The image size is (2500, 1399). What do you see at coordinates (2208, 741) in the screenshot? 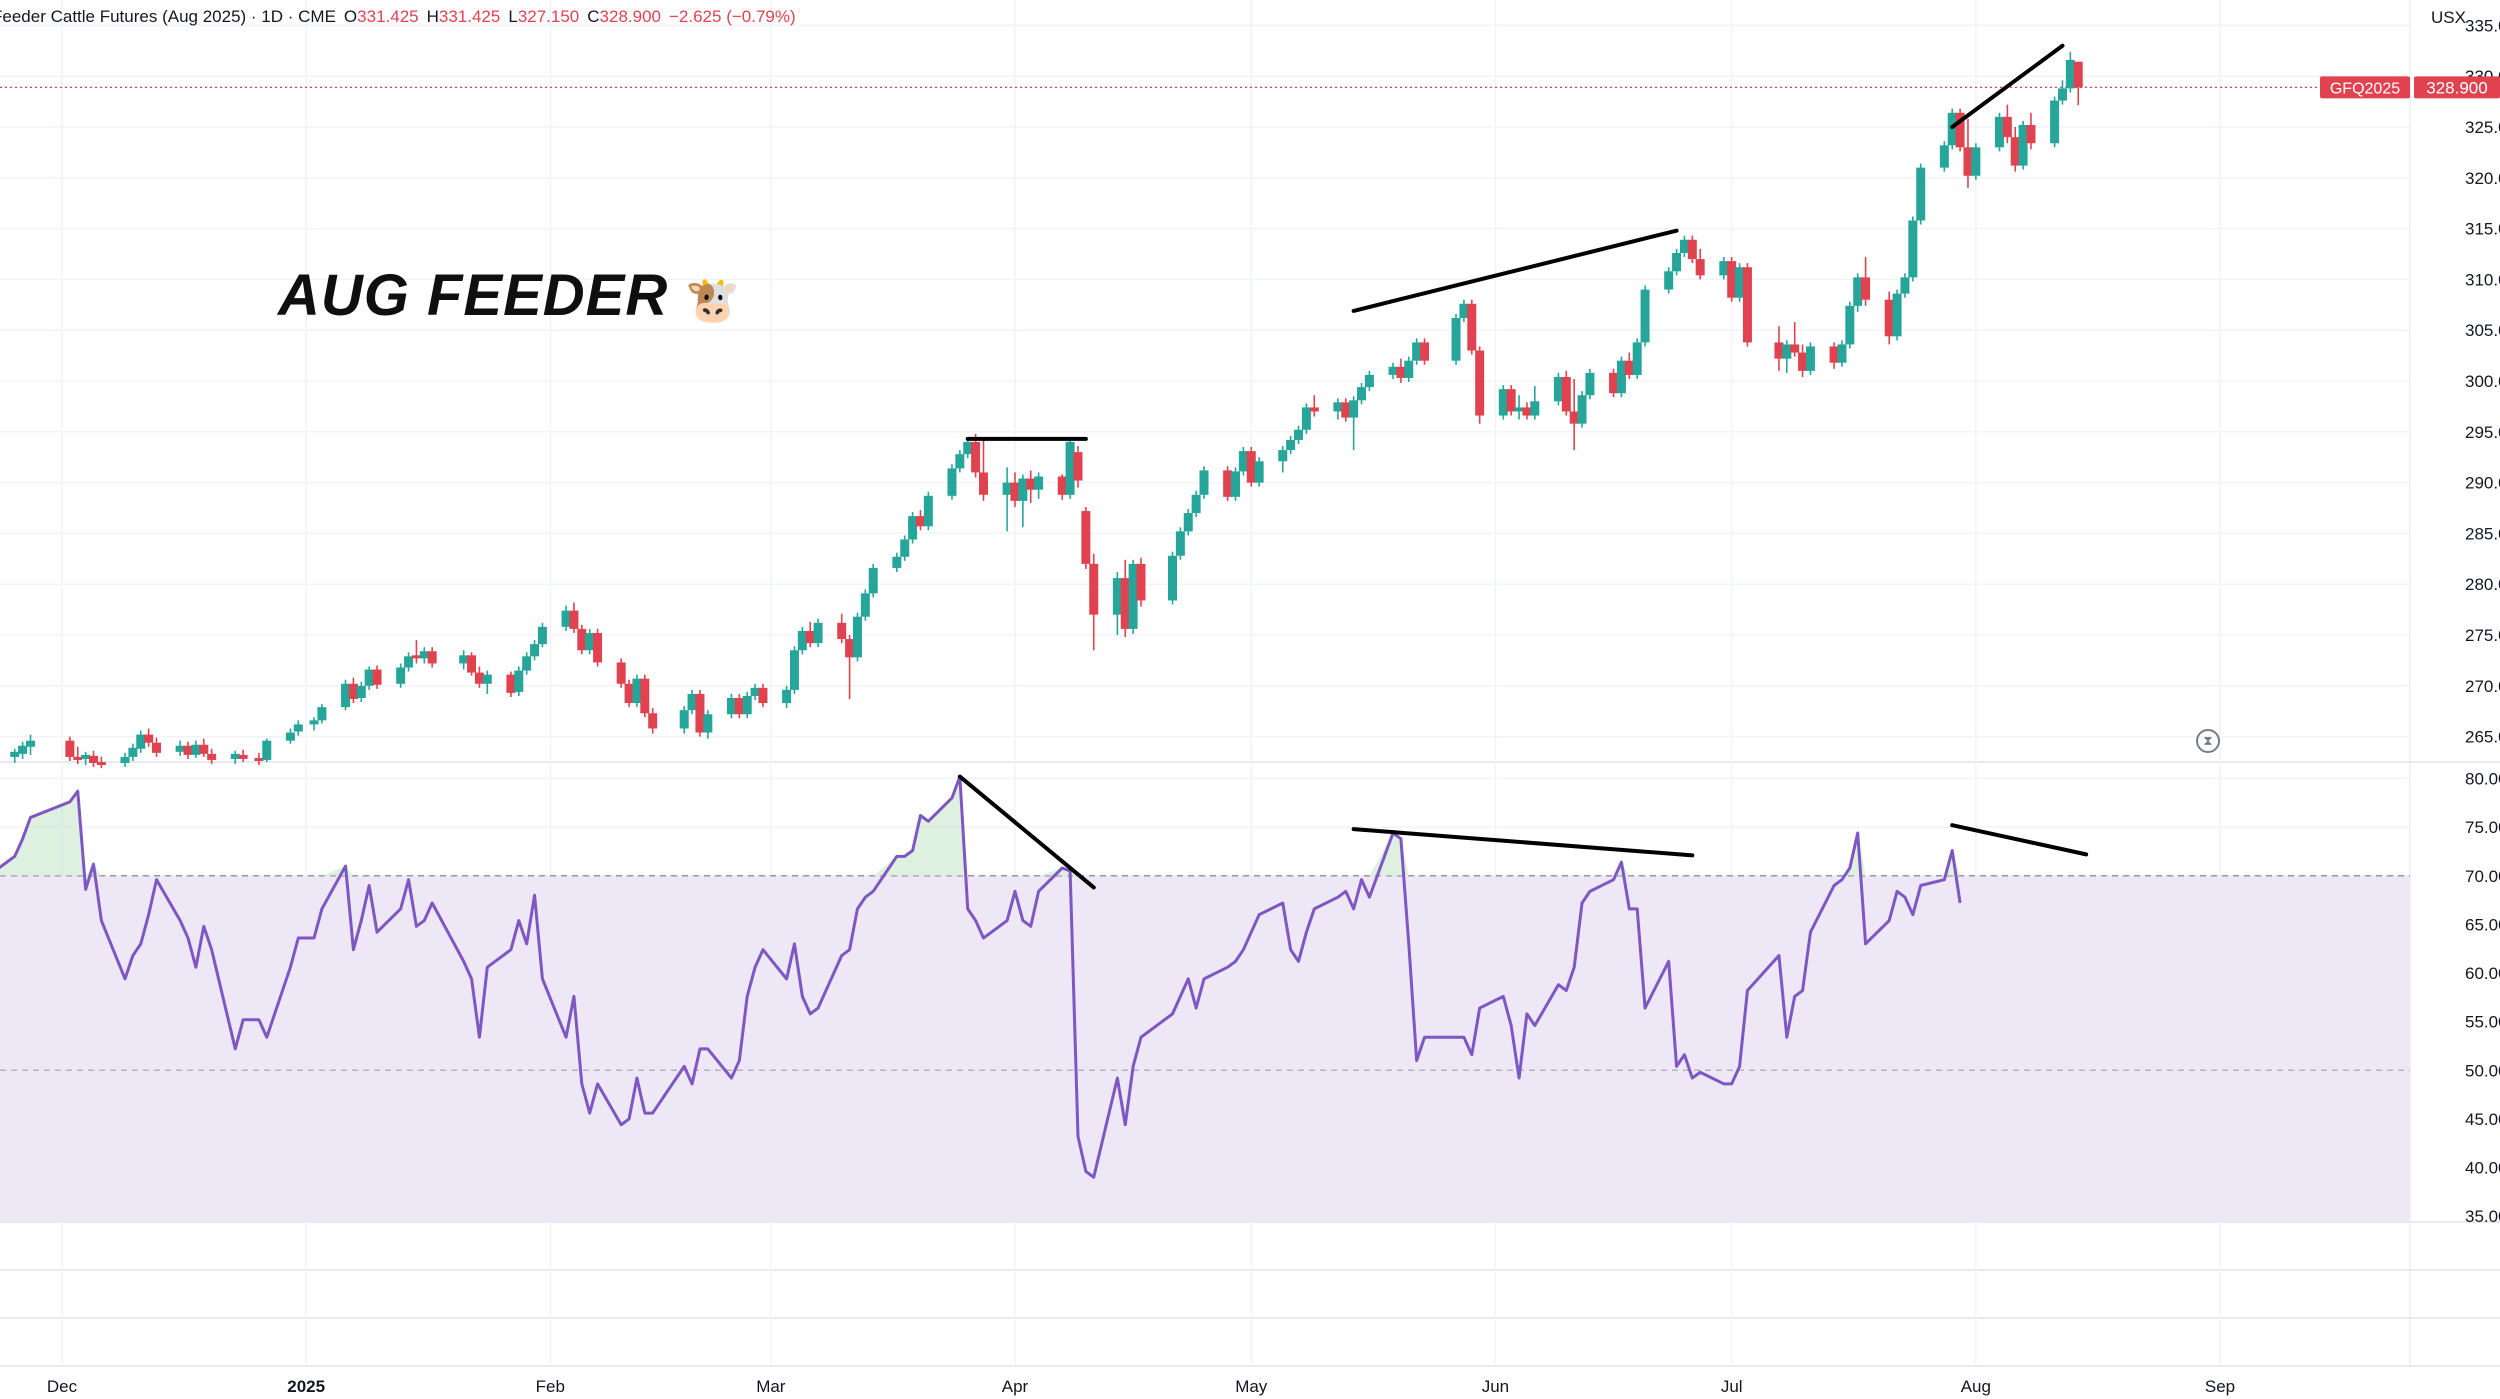
I see `replay-timer-icon: ⧗` at bounding box center [2208, 741].